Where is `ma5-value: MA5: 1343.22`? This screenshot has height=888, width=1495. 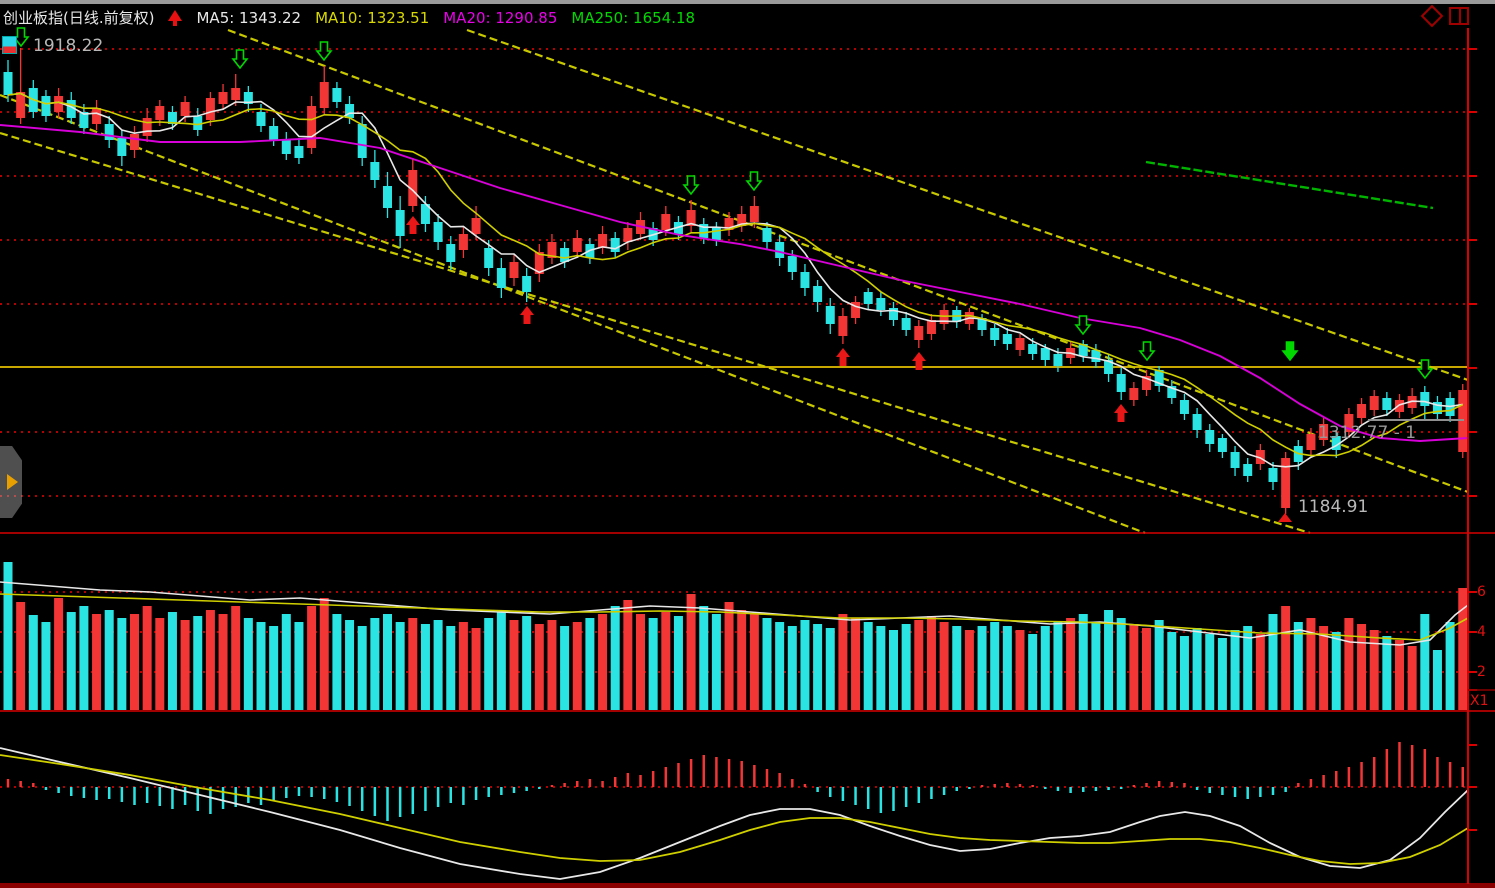
ma5-value: MA5: 1343.22 is located at coordinates (249, 17).